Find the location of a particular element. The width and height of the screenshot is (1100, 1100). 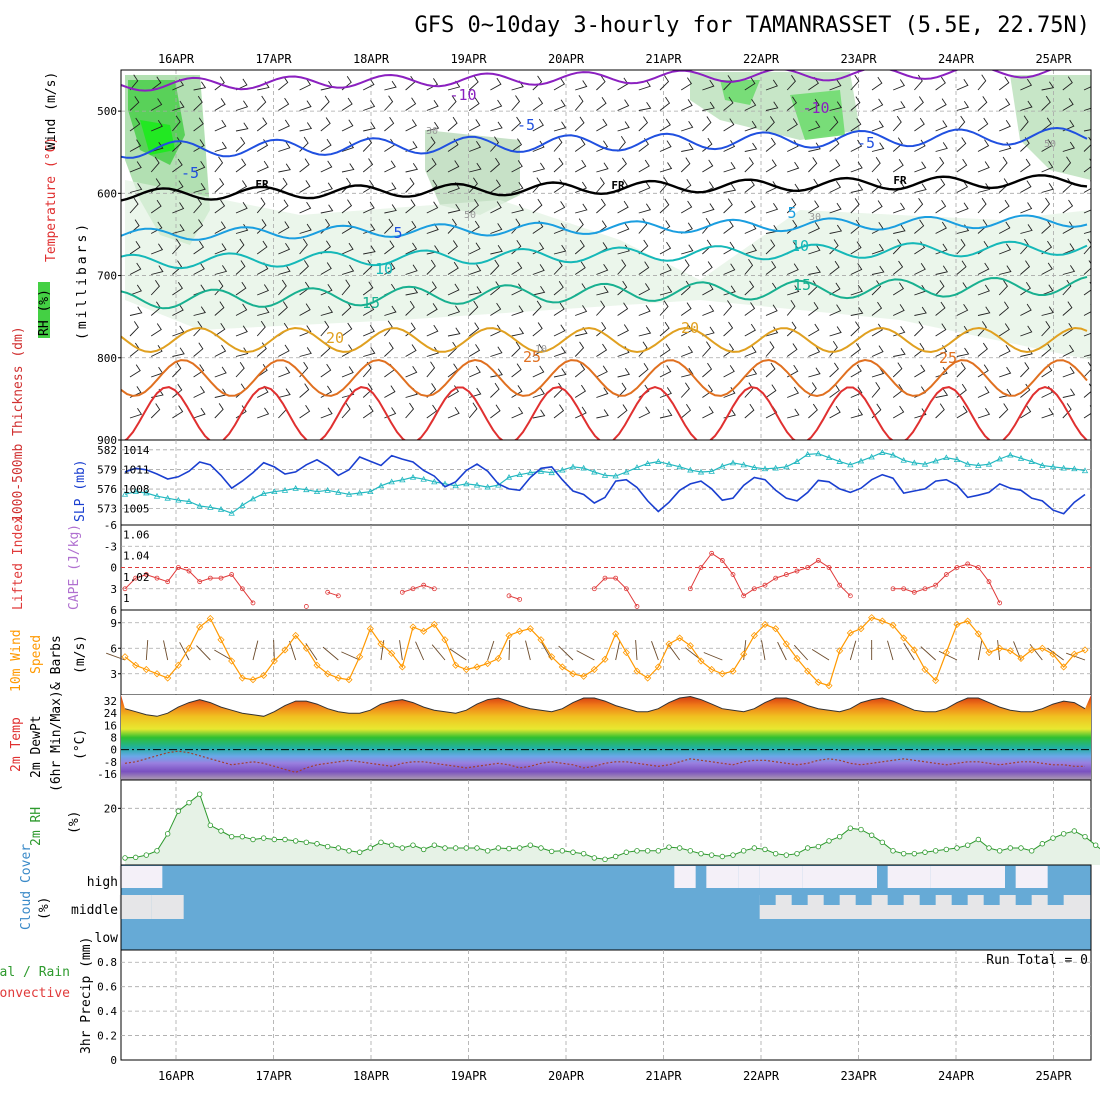

slp-tick-0: 1014 is located at coordinates (136, 450).